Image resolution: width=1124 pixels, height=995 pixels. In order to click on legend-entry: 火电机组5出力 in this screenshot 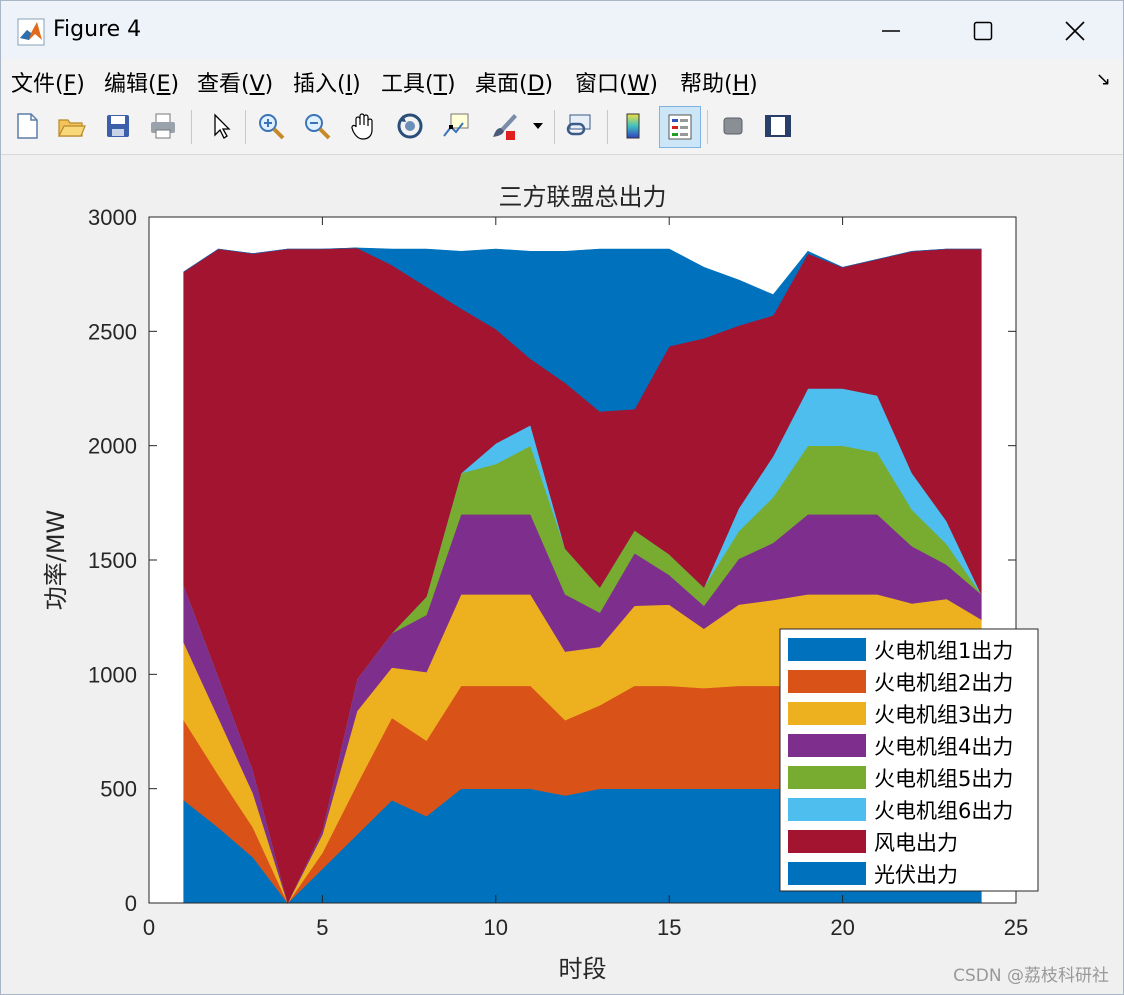, I will do `click(943, 779)`.